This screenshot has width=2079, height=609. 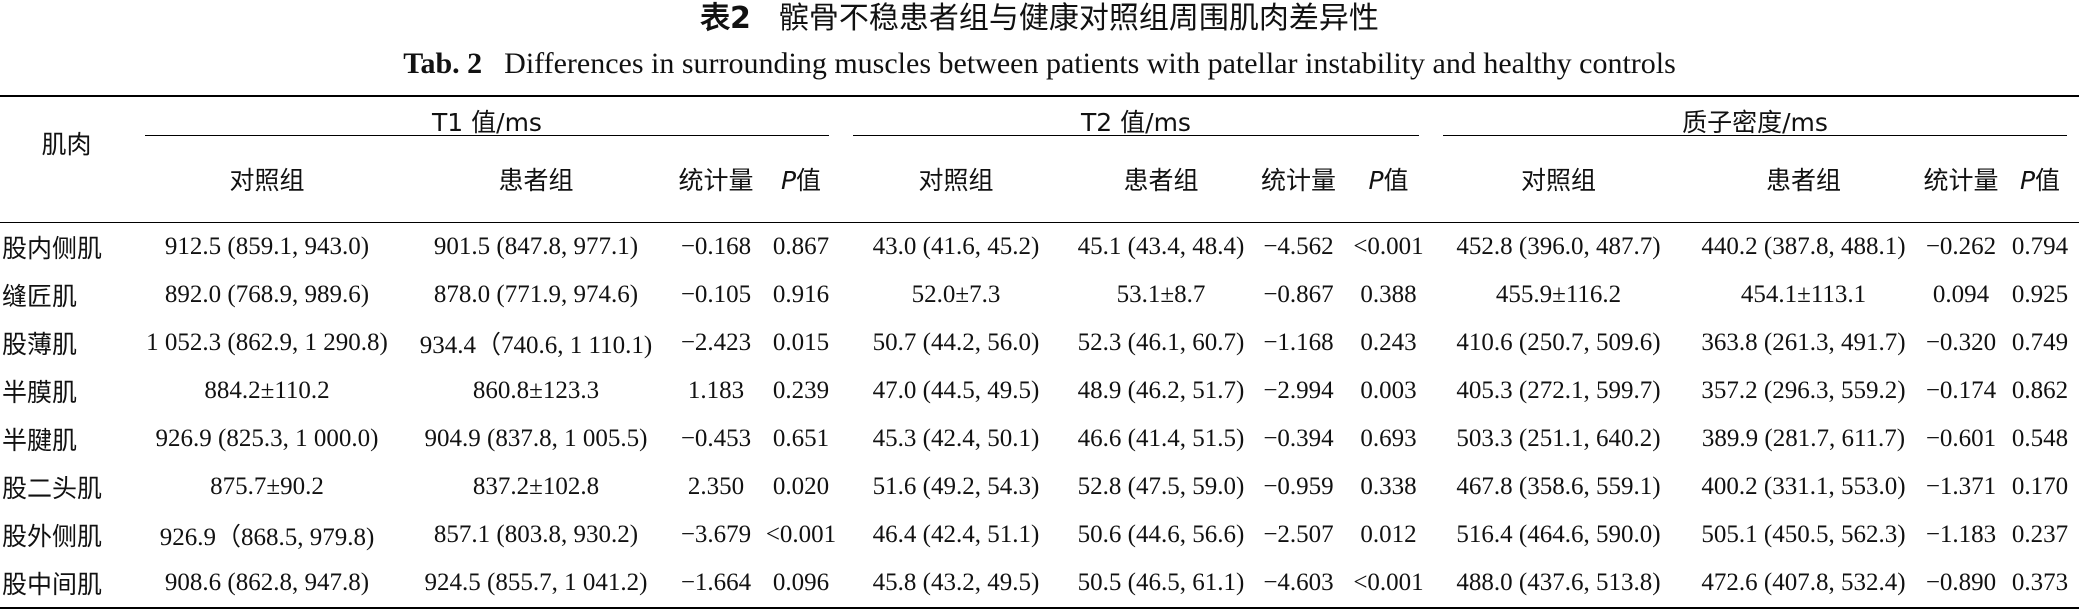 I want to click on cell: 0.862, so click(x=2040, y=390).